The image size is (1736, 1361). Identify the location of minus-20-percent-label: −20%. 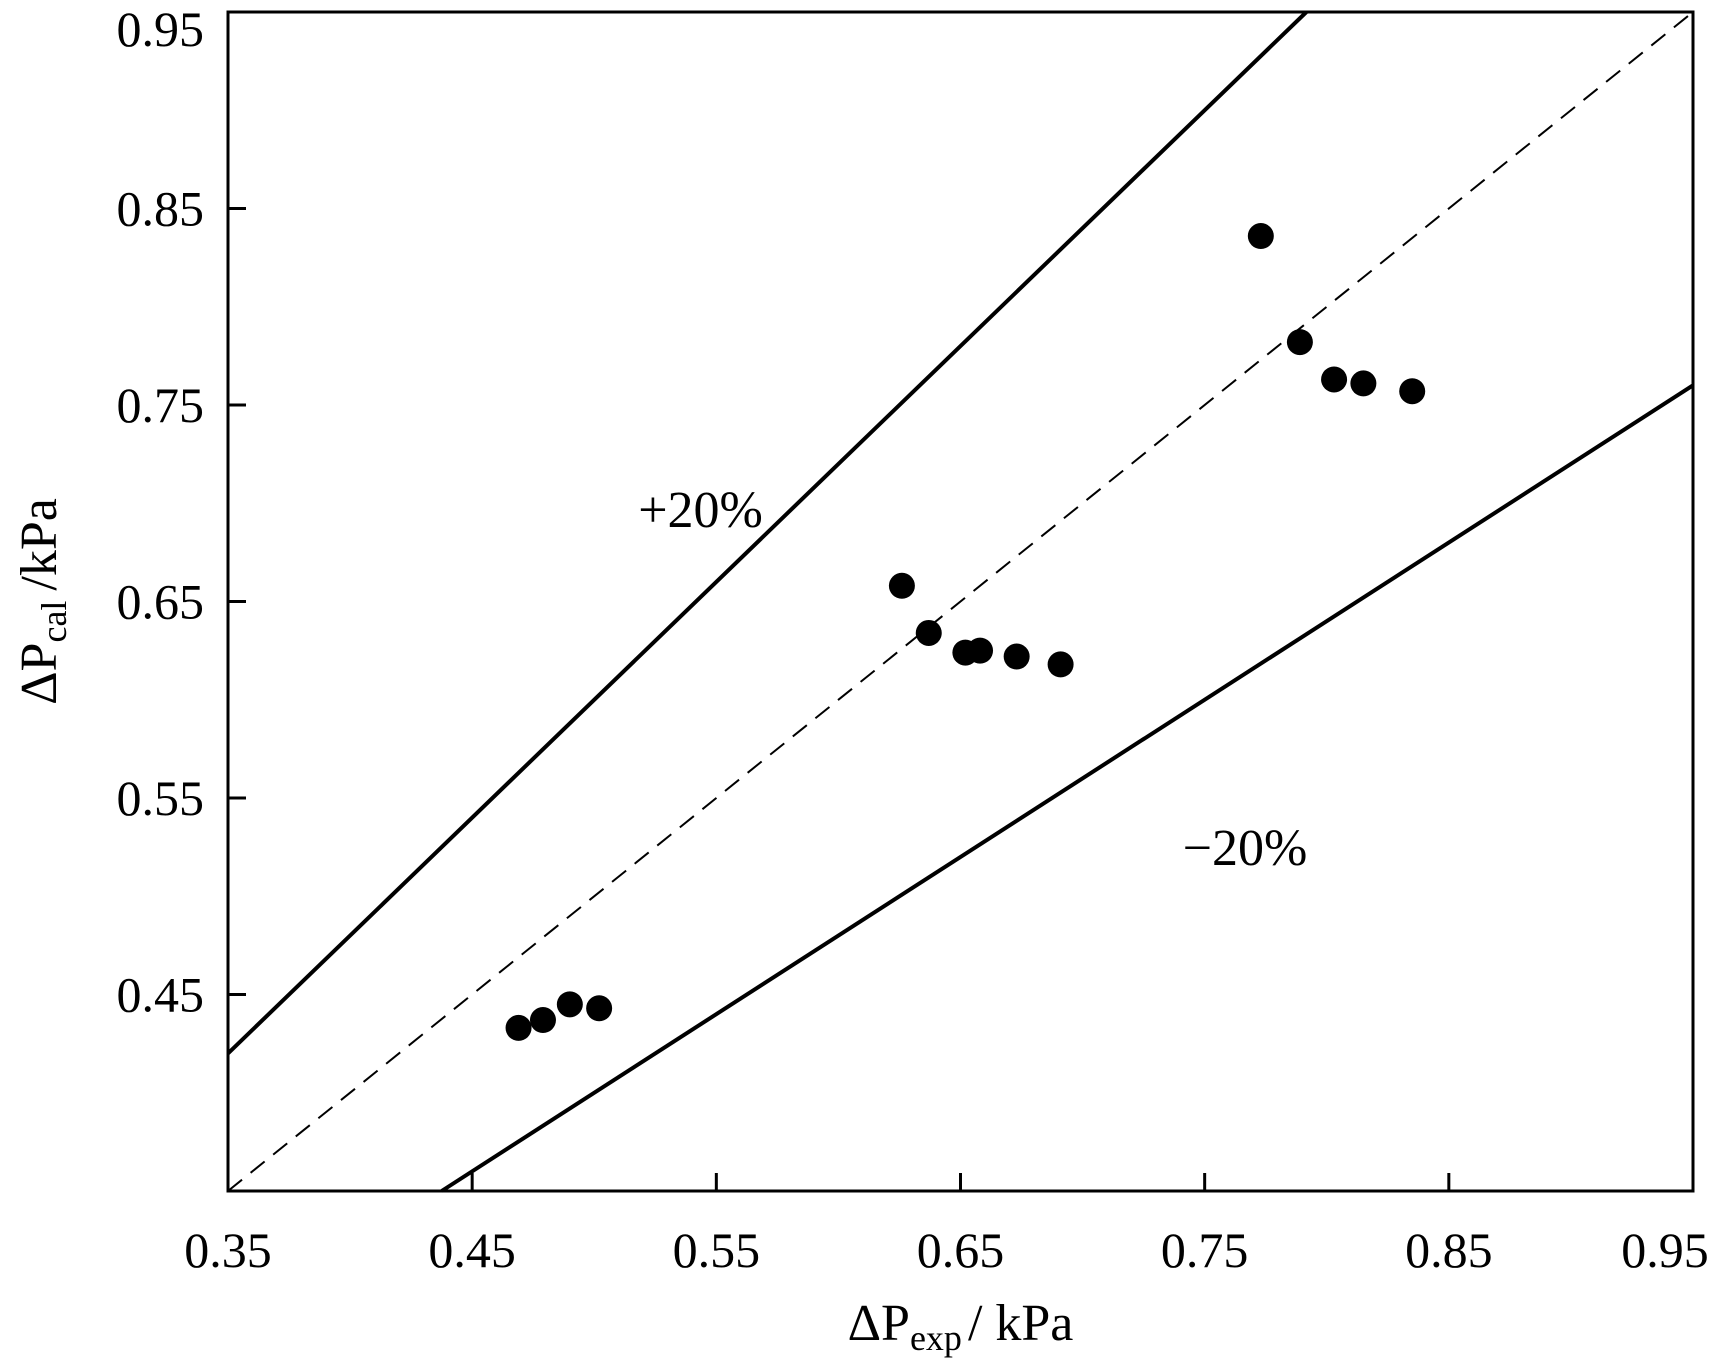
(1245, 848).